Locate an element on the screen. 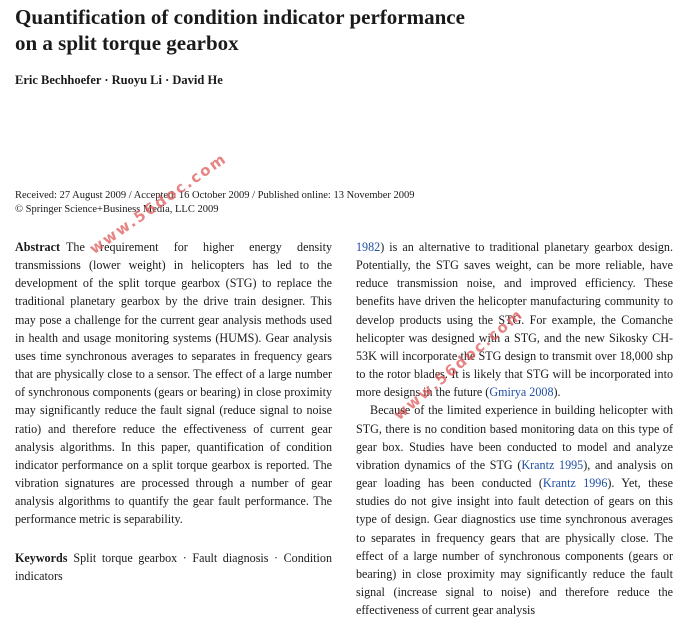  author-list: Eric Bechhoefer · Ruoyu Li · David He is located at coordinates (119, 80).